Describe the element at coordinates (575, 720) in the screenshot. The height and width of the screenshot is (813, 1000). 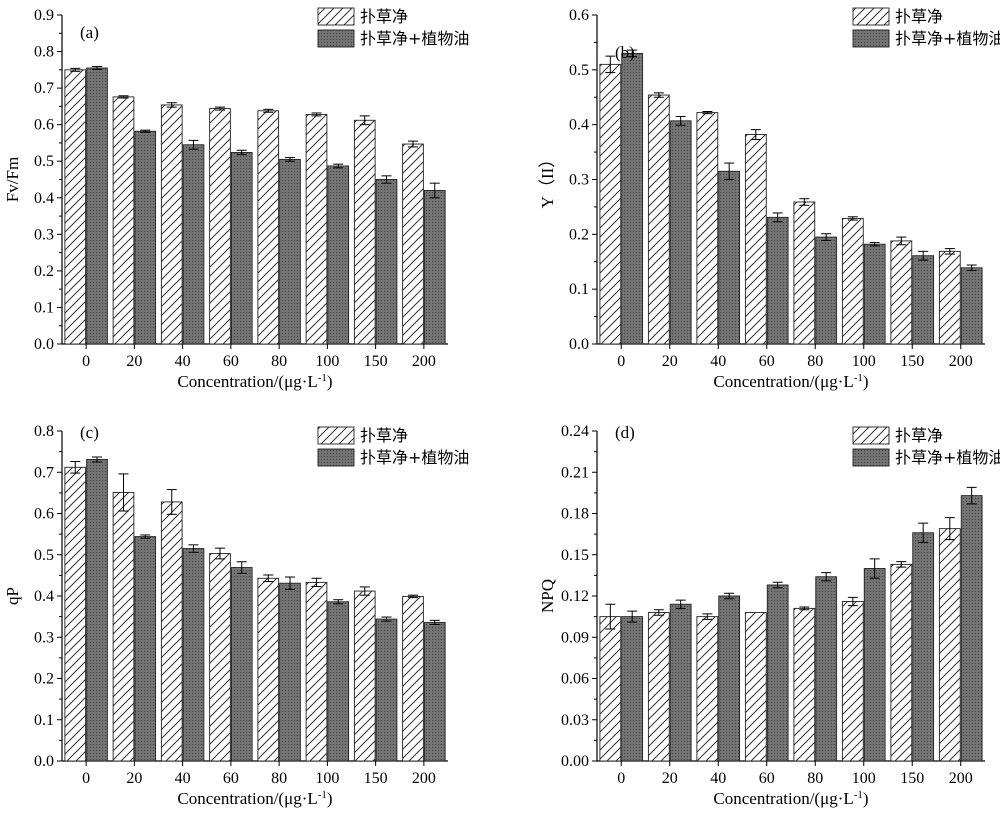
I see `y-tick-label: 0.03` at that location.